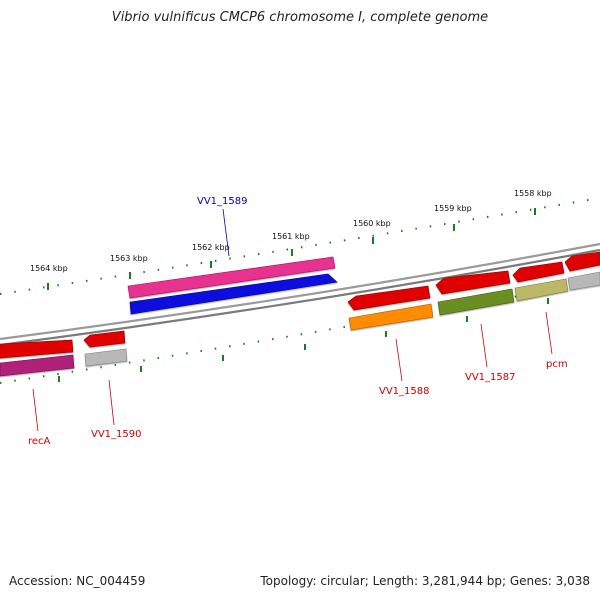 This screenshot has width=600, height=600. Describe the element at coordinates (473, 282) in the screenshot. I see `gene-VV1_1587-red` at that location.